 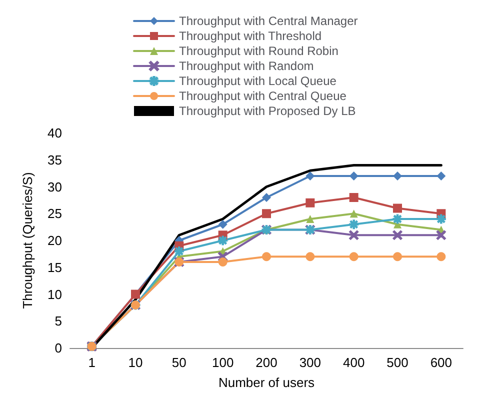 I want to click on legend-label: Throughput with Random, so click(x=246, y=66).